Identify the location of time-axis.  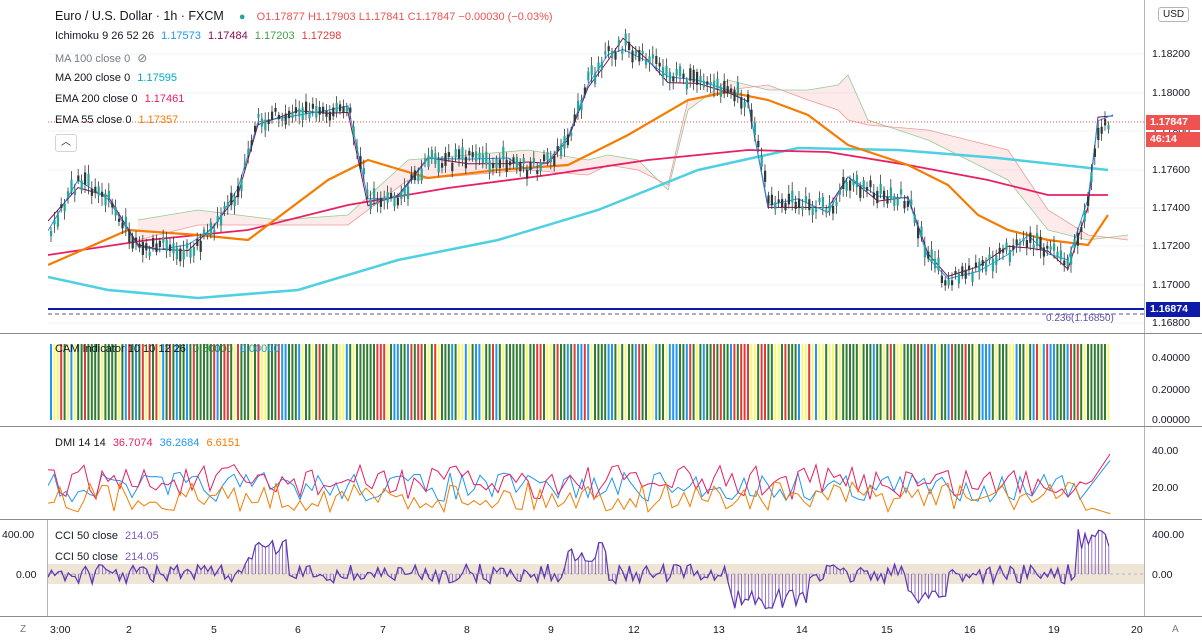
(601, 630).